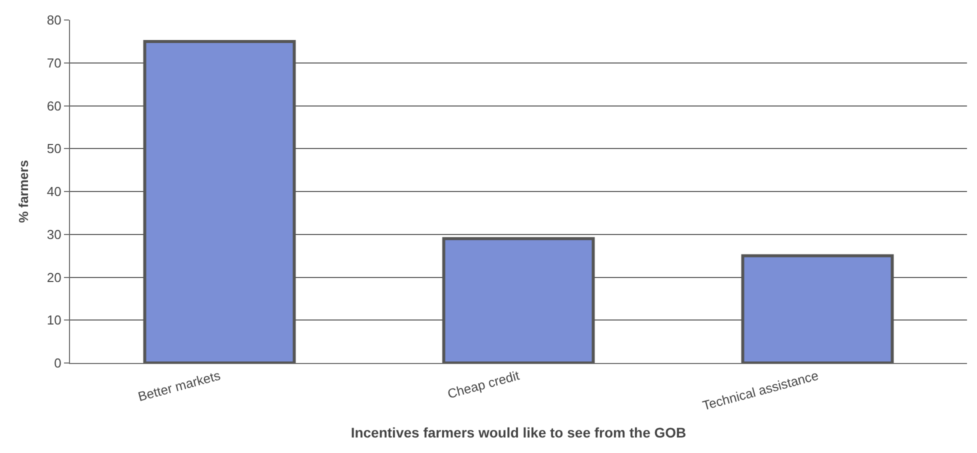 This screenshot has width=977, height=453. Describe the element at coordinates (54, 20) in the screenshot. I see `y-tick-label: 80` at that location.